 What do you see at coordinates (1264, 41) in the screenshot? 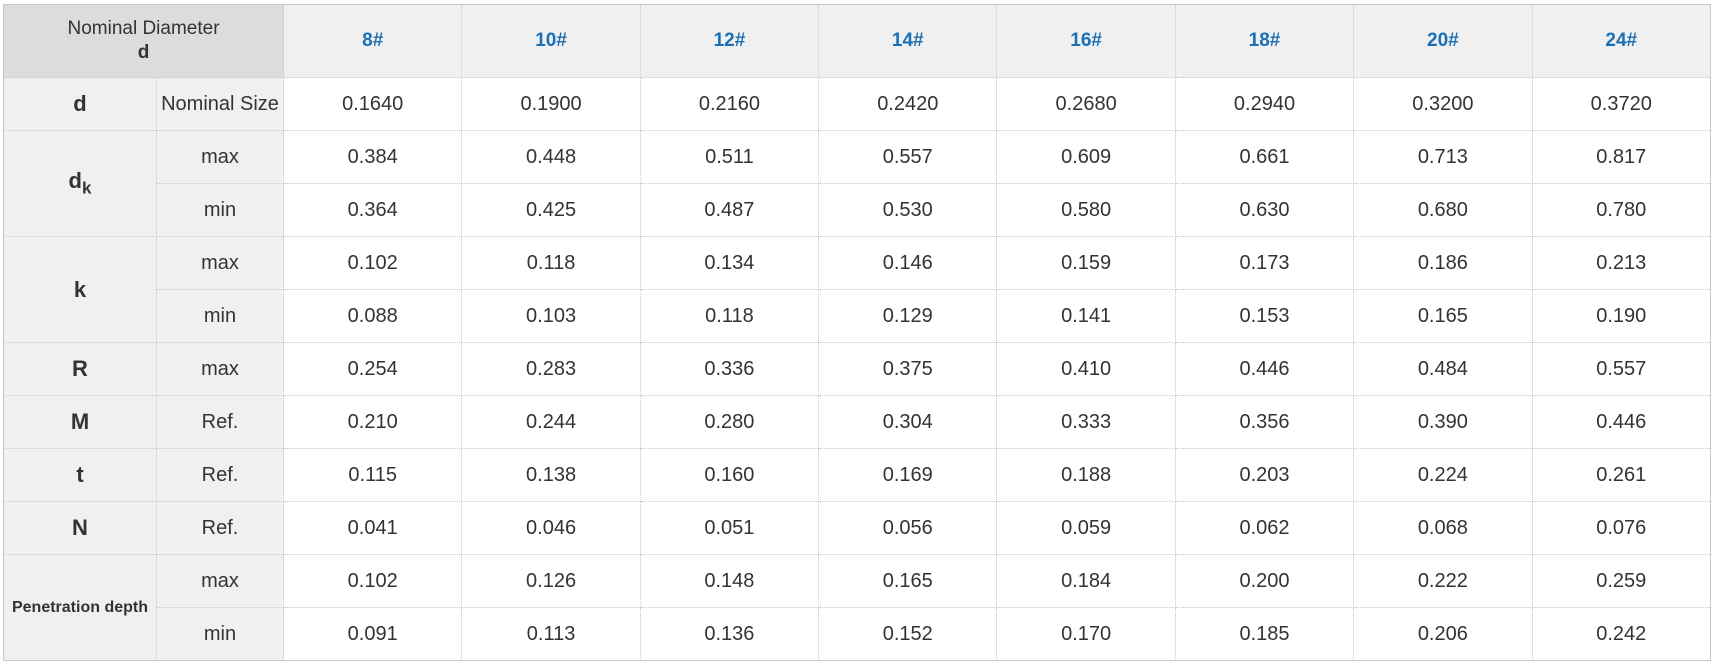
I see `size-header: 18#` at bounding box center [1264, 41].